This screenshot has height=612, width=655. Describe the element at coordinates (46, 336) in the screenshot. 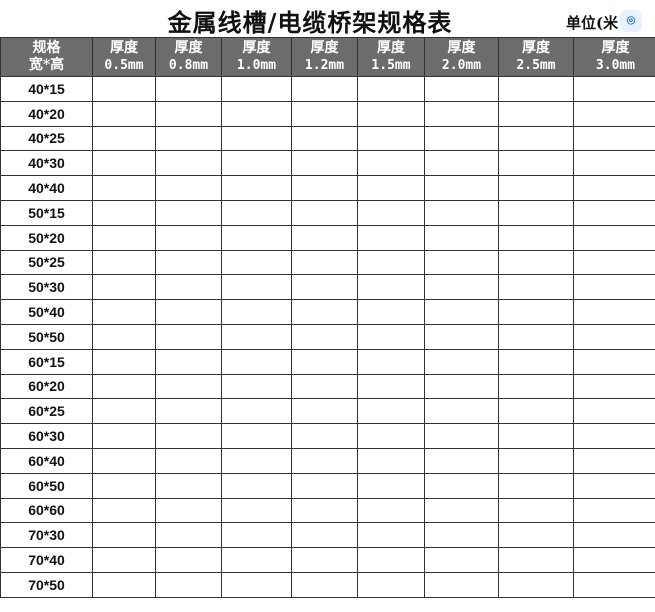

I see `spec-cell: 50*50` at that location.